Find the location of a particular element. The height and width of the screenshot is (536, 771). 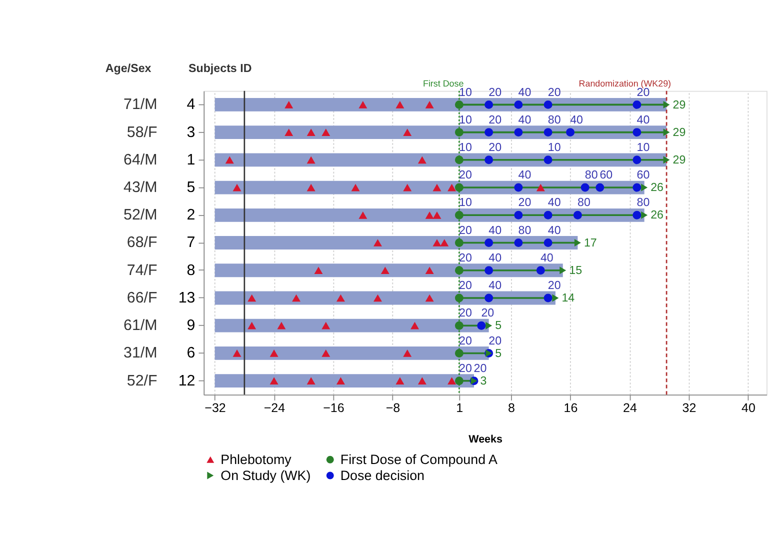

data-label: 14 is located at coordinates (569, 298).